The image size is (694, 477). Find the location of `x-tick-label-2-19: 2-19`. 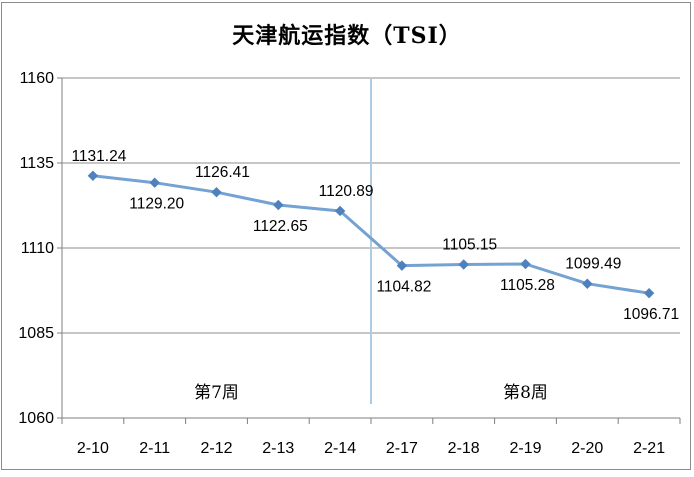

x-tick-label-2-19: 2-19 is located at coordinates (525, 448).